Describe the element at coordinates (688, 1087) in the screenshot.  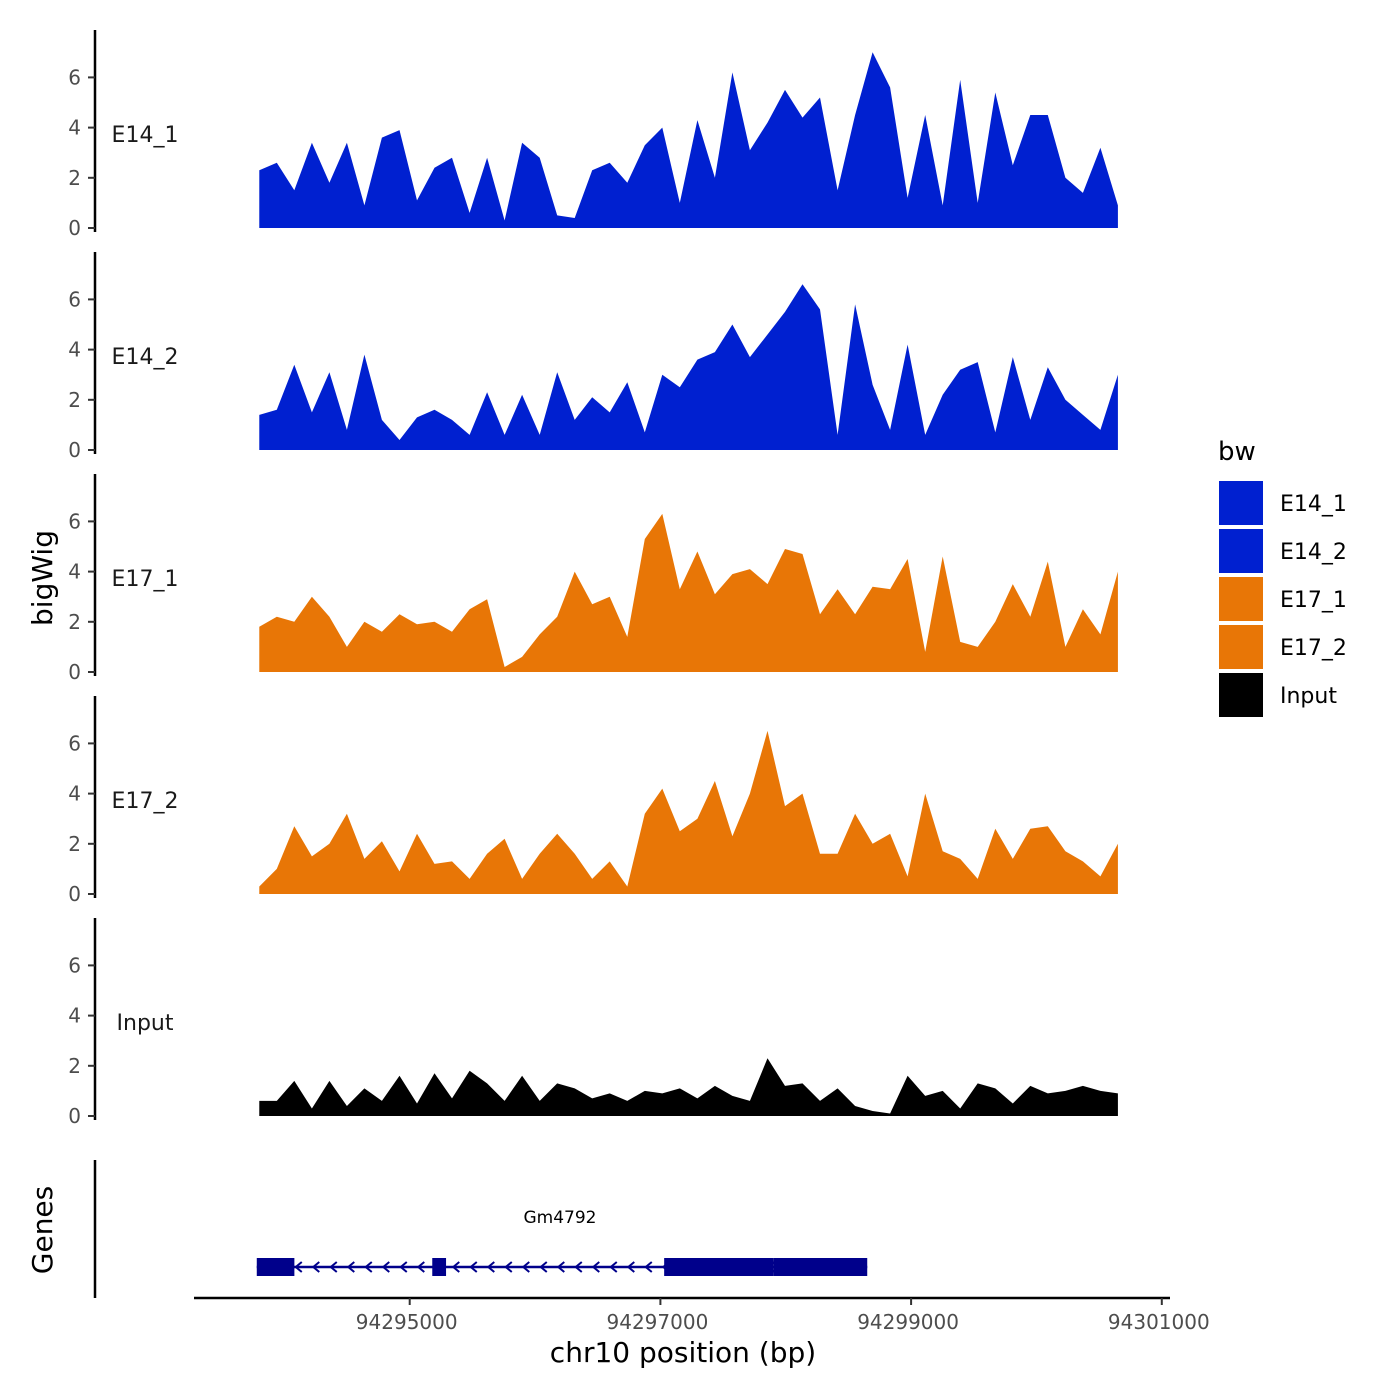
I see `signal-area-Input` at that location.